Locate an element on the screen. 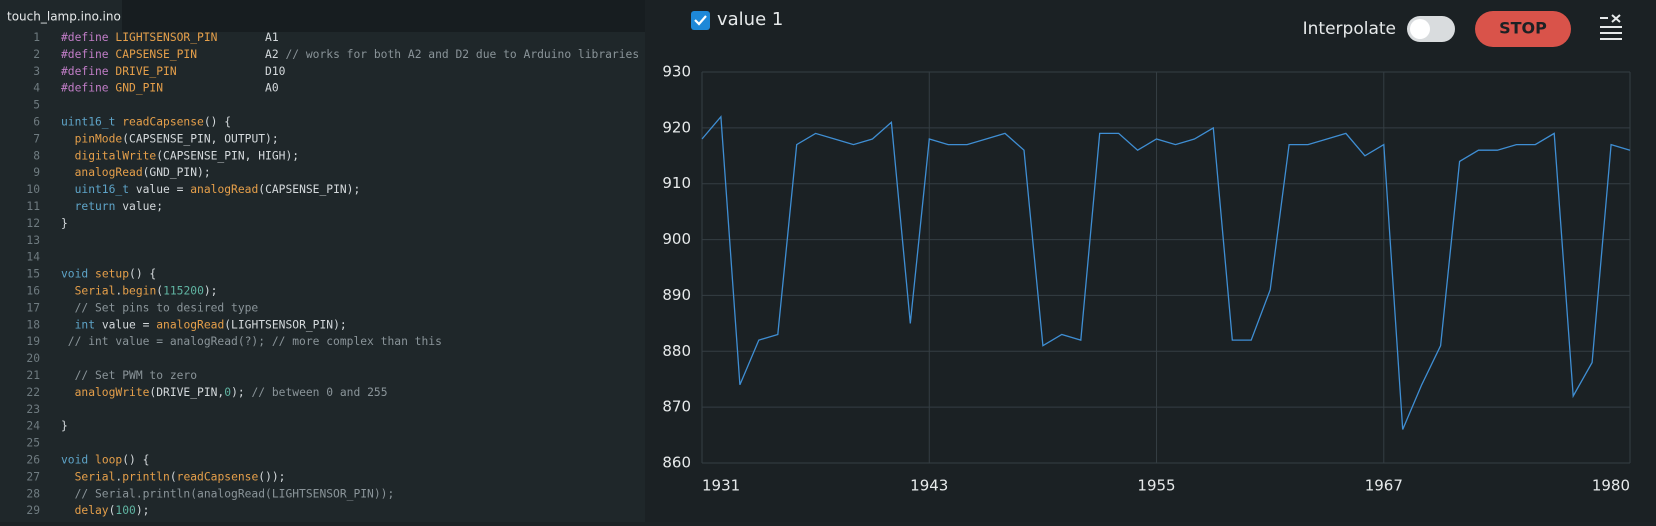 Image resolution: width=1656 pixels, height=526 pixels. code-token: analogWrite is located at coordinates (105, 392).